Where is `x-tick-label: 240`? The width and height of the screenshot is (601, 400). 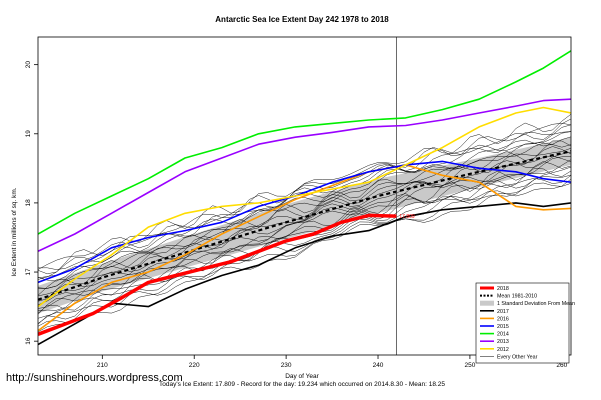 x-tick-label: 240 is located at coordinates (378, 365).